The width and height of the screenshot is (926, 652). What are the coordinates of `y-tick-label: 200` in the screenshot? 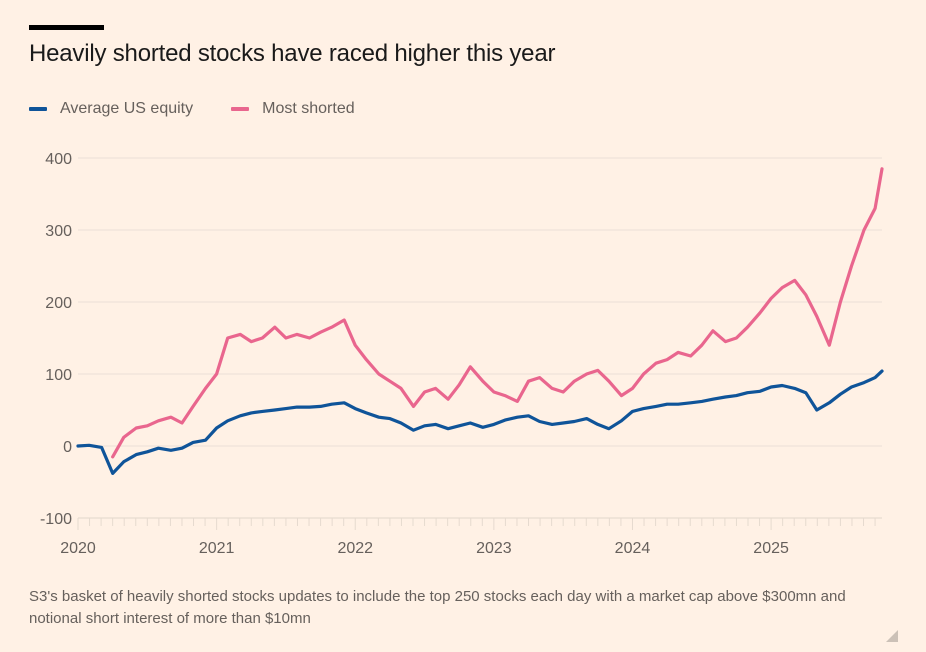 It's located at (58, 303).